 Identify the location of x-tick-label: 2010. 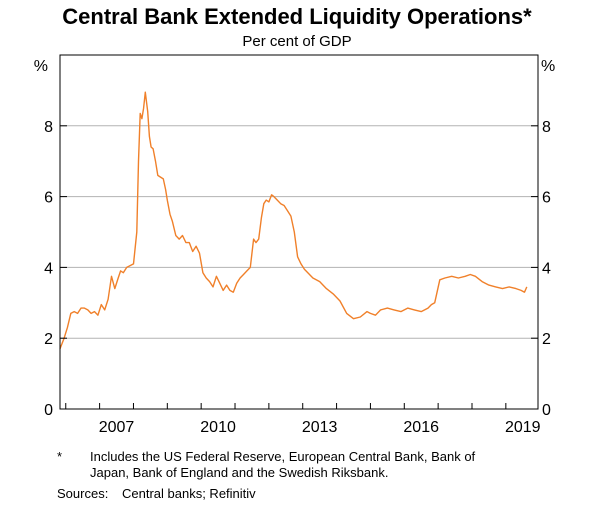
(218, 427).